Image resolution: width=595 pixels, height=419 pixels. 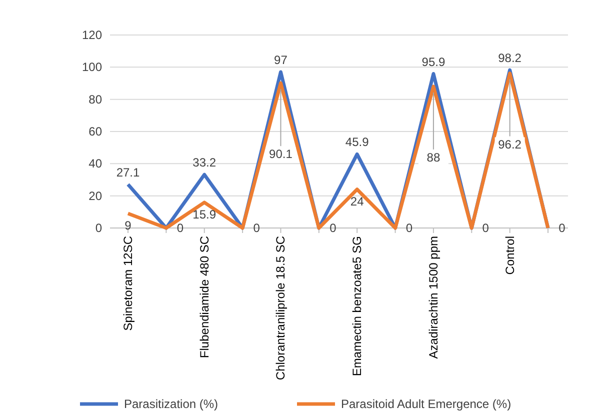 I want to click on data-label: 95.9, so click(x=434, y=61).